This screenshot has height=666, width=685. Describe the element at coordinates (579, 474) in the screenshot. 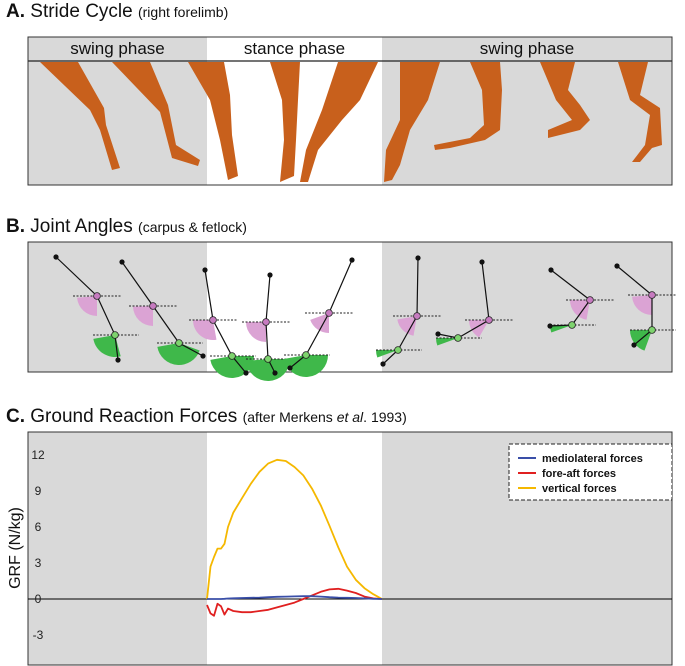

I see `legend-label: fore-aft forces` at that location.